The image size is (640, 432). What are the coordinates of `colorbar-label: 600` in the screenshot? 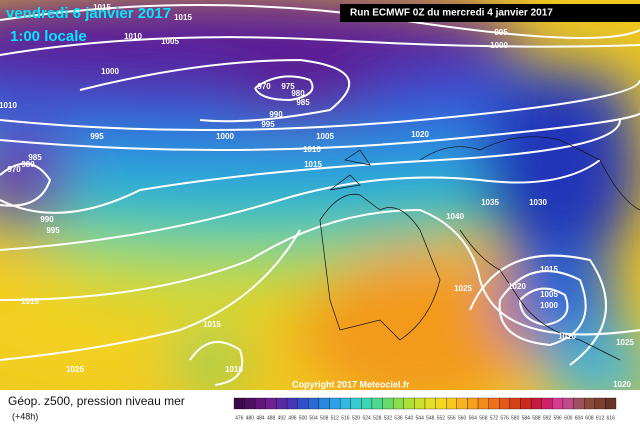 It's located at (568, 418).